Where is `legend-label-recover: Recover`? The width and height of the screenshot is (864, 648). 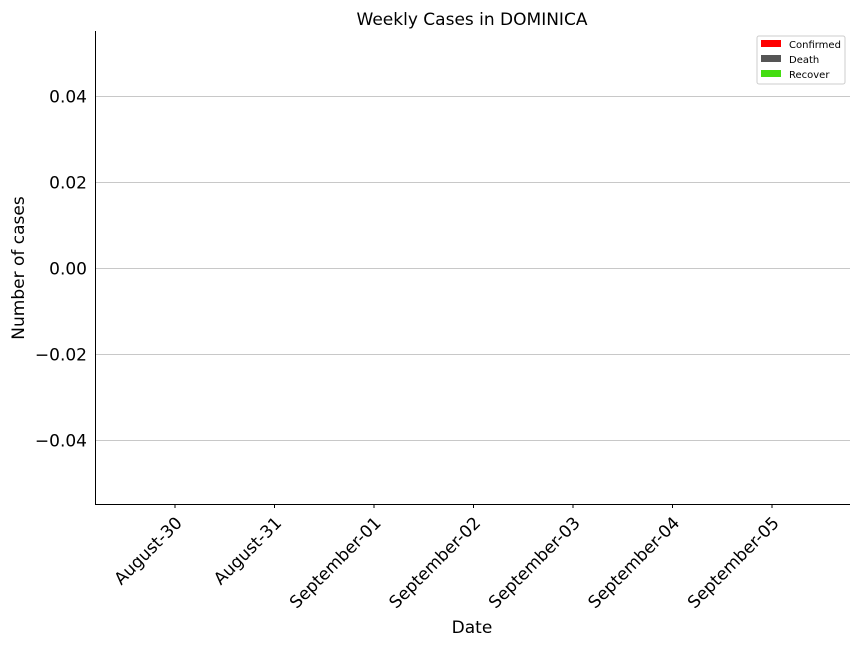
legend-label-recover: Recover is located at coordinates (809, 75).